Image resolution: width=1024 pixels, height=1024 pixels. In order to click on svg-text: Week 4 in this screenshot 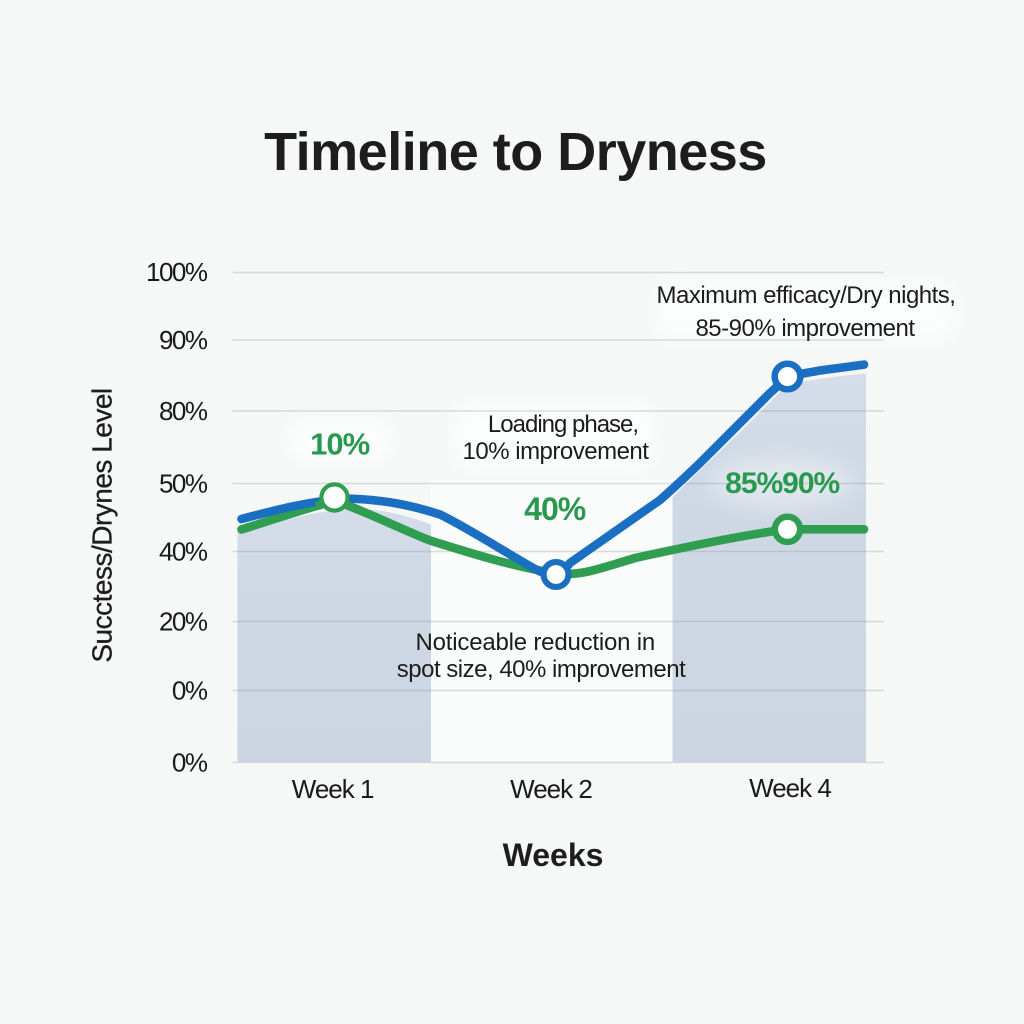, I will do `click(790, 788)`.